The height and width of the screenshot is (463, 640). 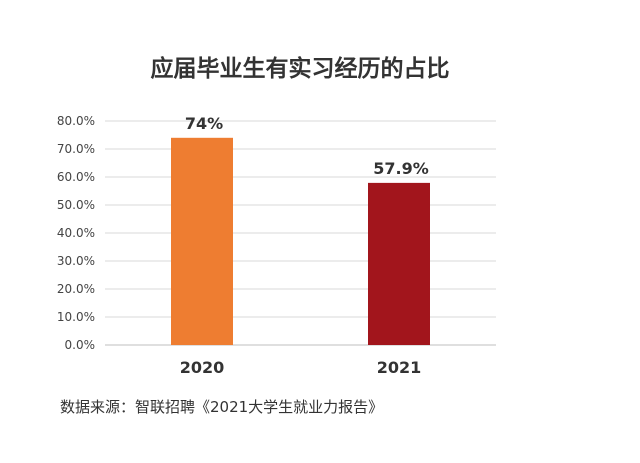 What do you see at coordinates (401, 168) in the screenshot?
I see `data-label-2021: 57.9%` at bounding box center [401, 168].